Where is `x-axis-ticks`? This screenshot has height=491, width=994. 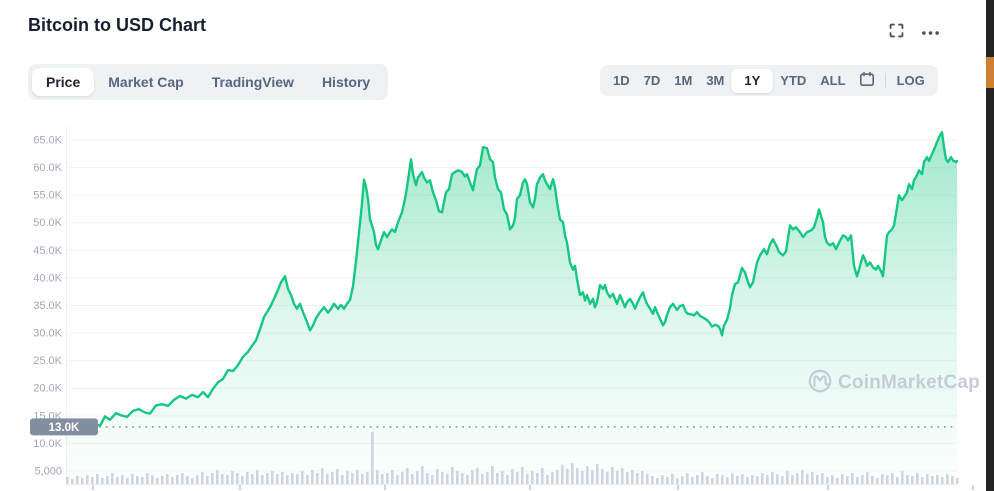 x-axis-ticks is located at coordinates (533, 487).